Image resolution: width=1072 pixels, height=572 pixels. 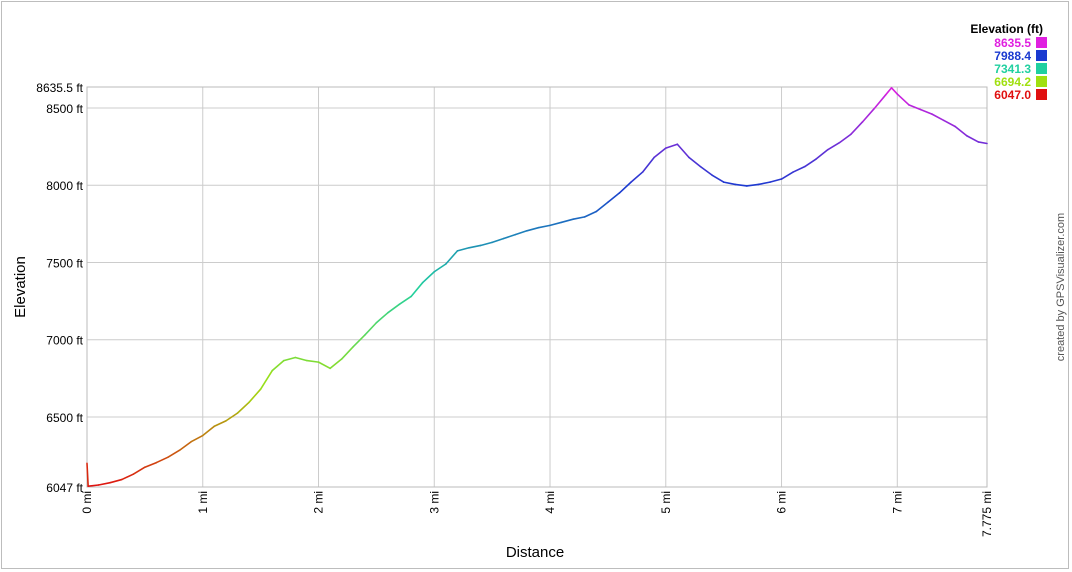 What do you see at coordinates (20, 287) in the screenshot?
I see `y-axis-title: Elevation` at bounding box center [20, 287].